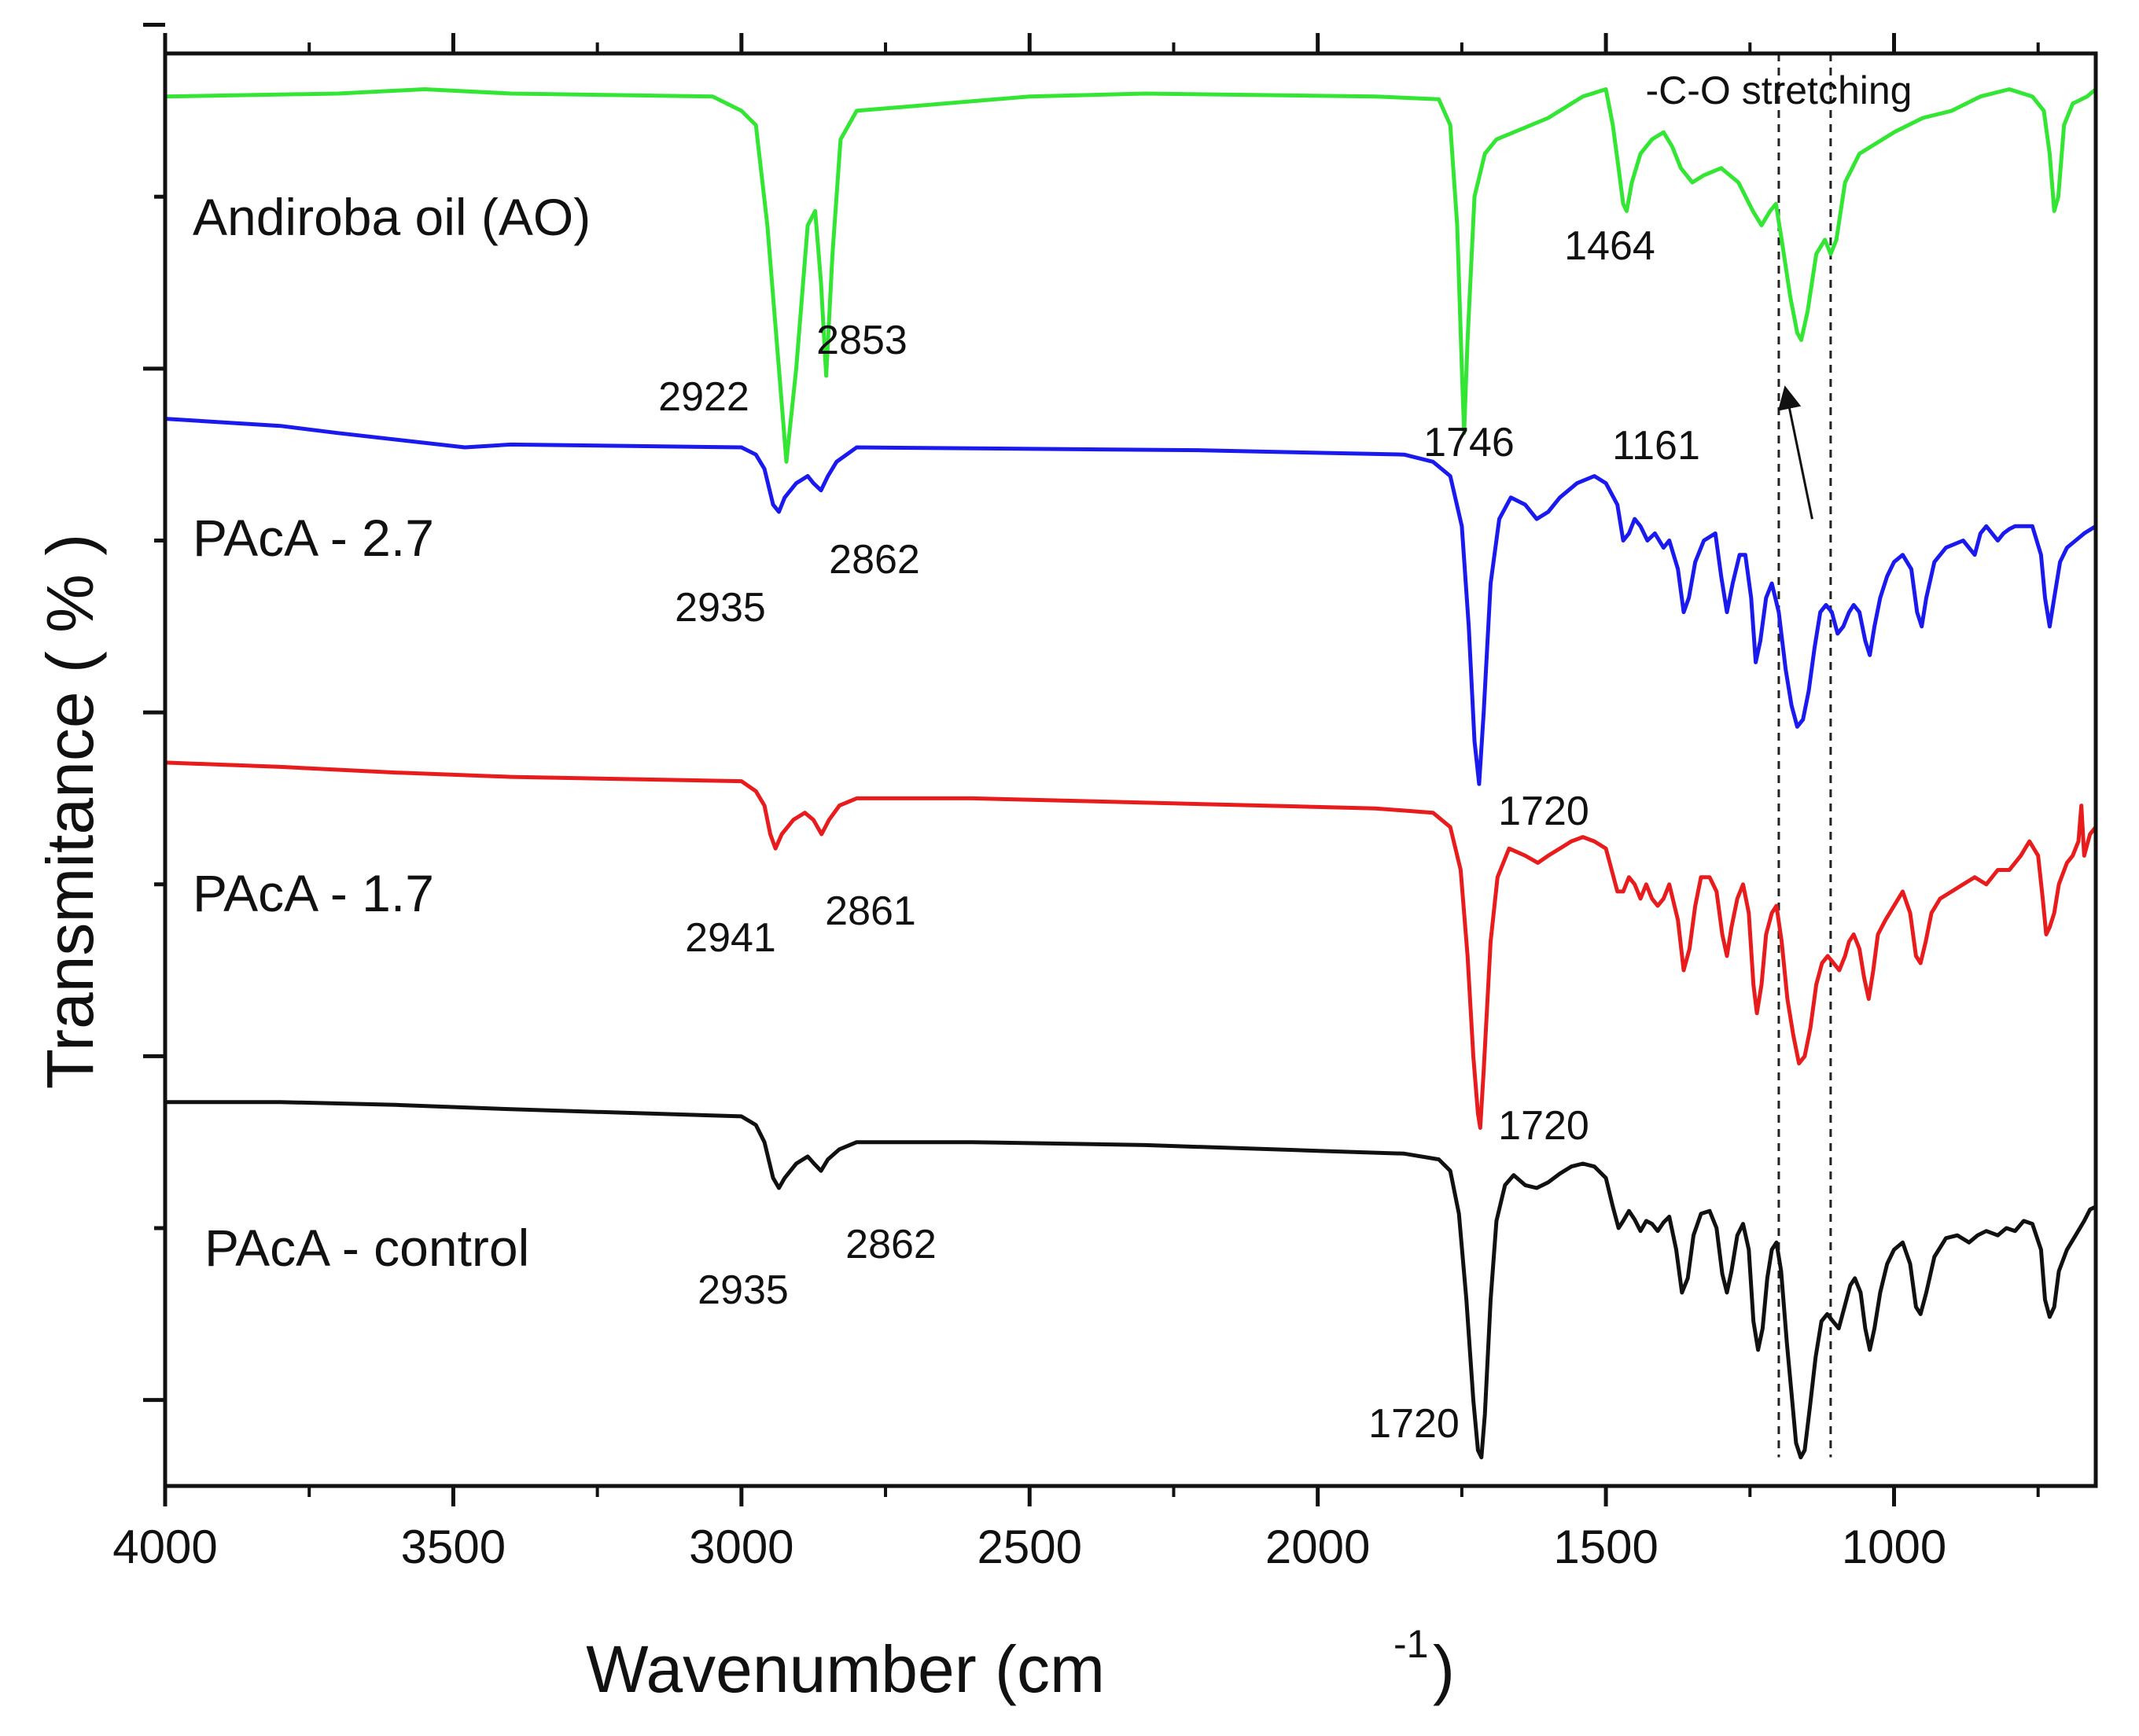 This screenshot has width=2139, height=1736. What do you see at coordinates (1410, 1644) in the screenshot?
I see `x-axis-superscript: -1` at bounding box center [1410, 1644].